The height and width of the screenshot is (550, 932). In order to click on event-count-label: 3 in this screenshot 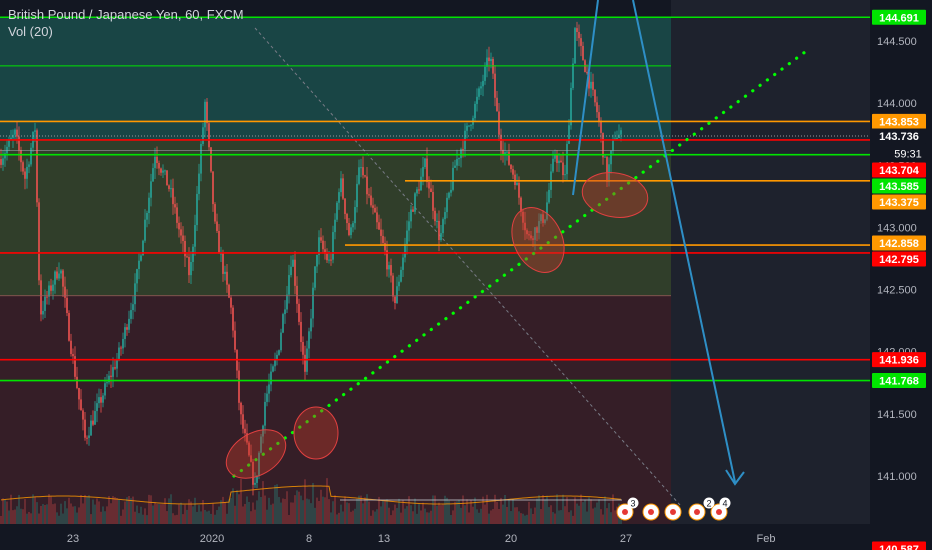, I will do `click(632, 504)`.